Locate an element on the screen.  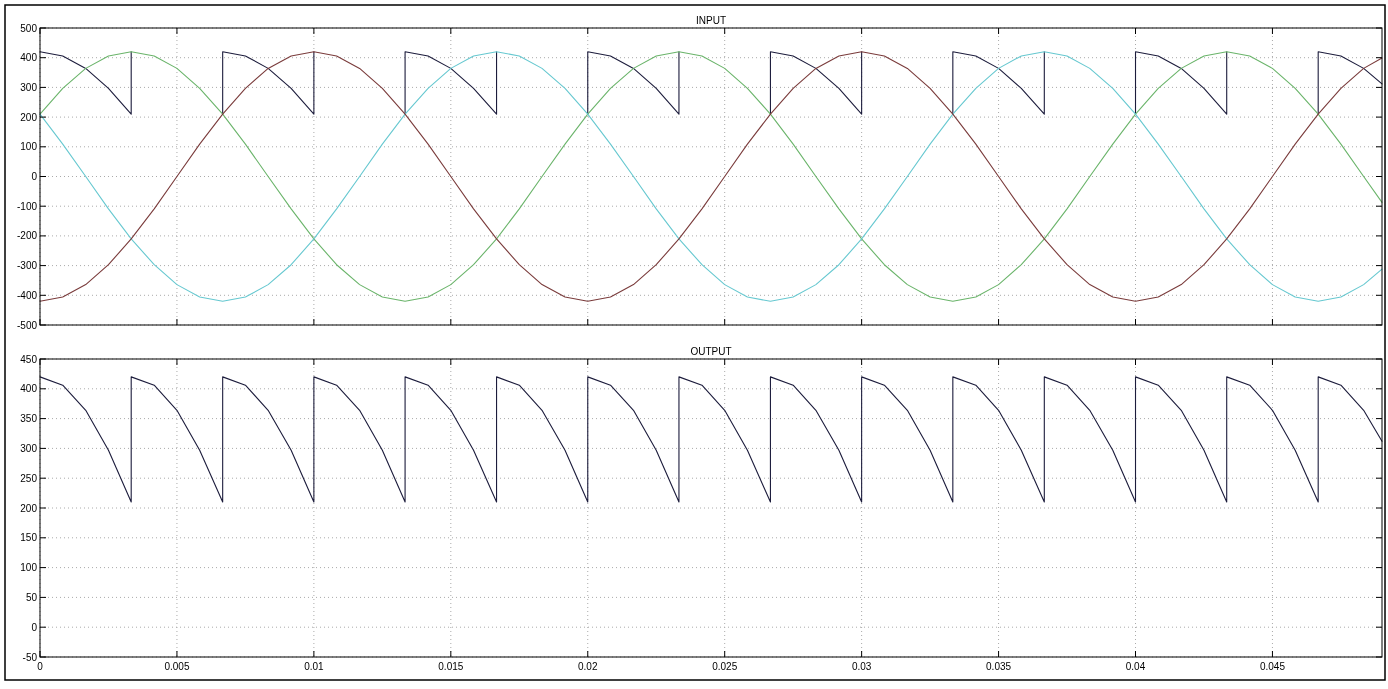
chart-title: OUTPUT is located at coordinates (711, 351).